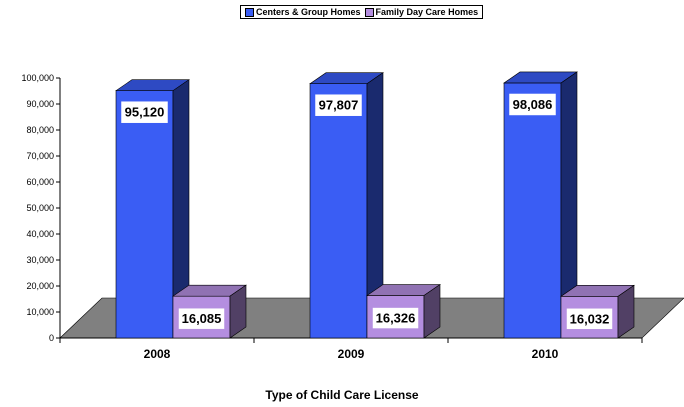 The height and width of the screenshot is (407, 684). Describe the element at coordinates (40, 286) in the screenshot. I see `y-tick-label: 20,000` at that location.